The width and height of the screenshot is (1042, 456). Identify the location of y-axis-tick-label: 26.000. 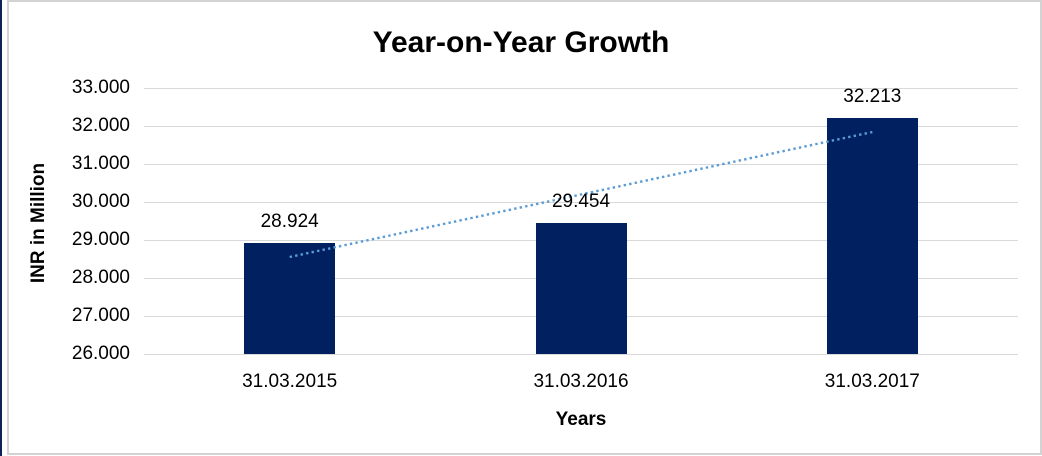
(100, 353).